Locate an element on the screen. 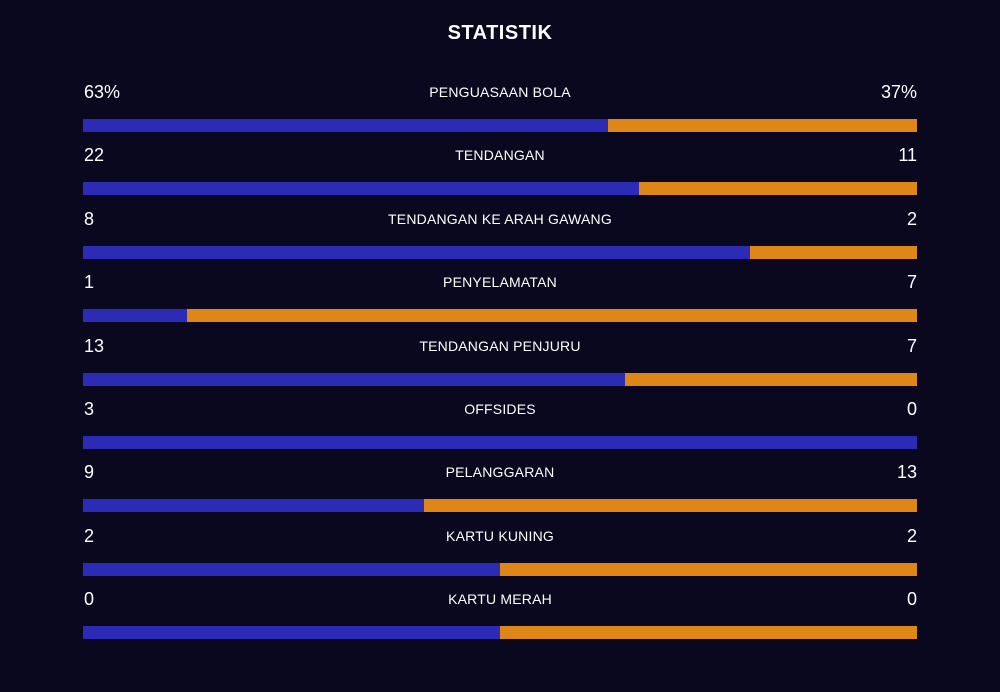 This screenshot has height=692, width=1000. home-value: 3 is located at coordinates (89, 408).